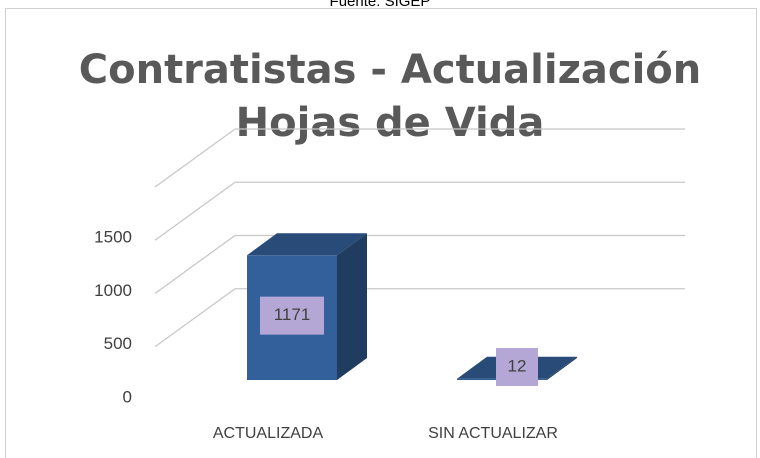  I want to click on x-tick-label: ACTUALIZADA, so click(268, 433).